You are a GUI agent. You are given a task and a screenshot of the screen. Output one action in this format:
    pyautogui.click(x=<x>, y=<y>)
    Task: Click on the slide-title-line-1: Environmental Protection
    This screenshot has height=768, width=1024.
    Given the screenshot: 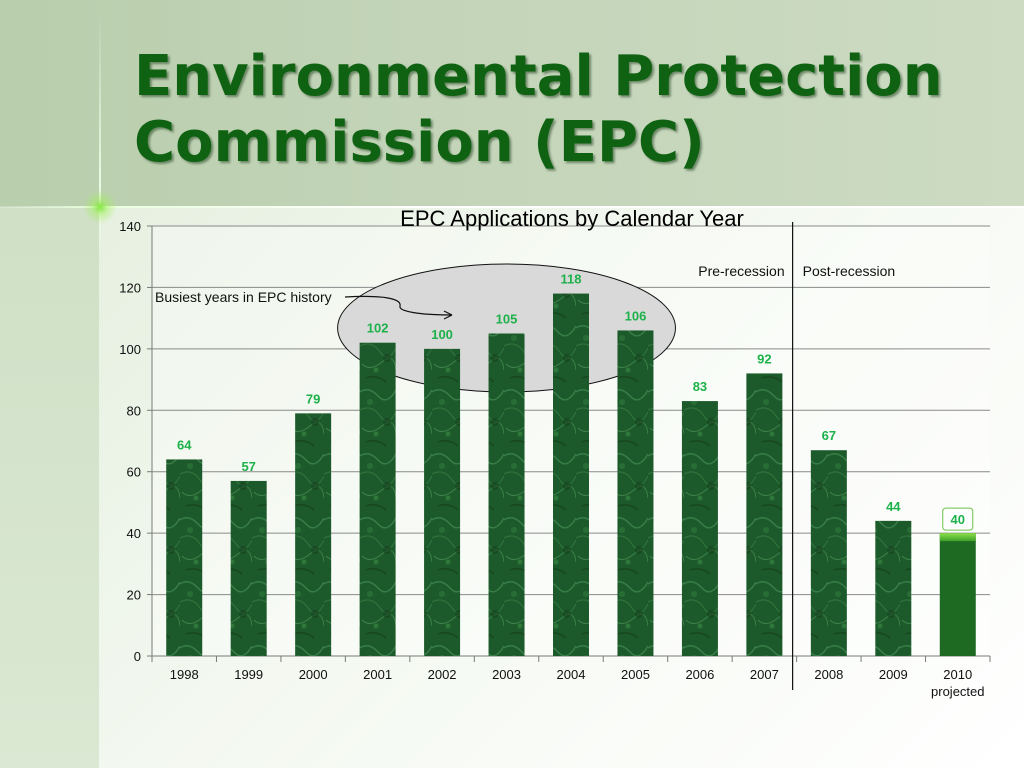 What is the action you would take?
    pyautogui.click(x=538, y=76)
    